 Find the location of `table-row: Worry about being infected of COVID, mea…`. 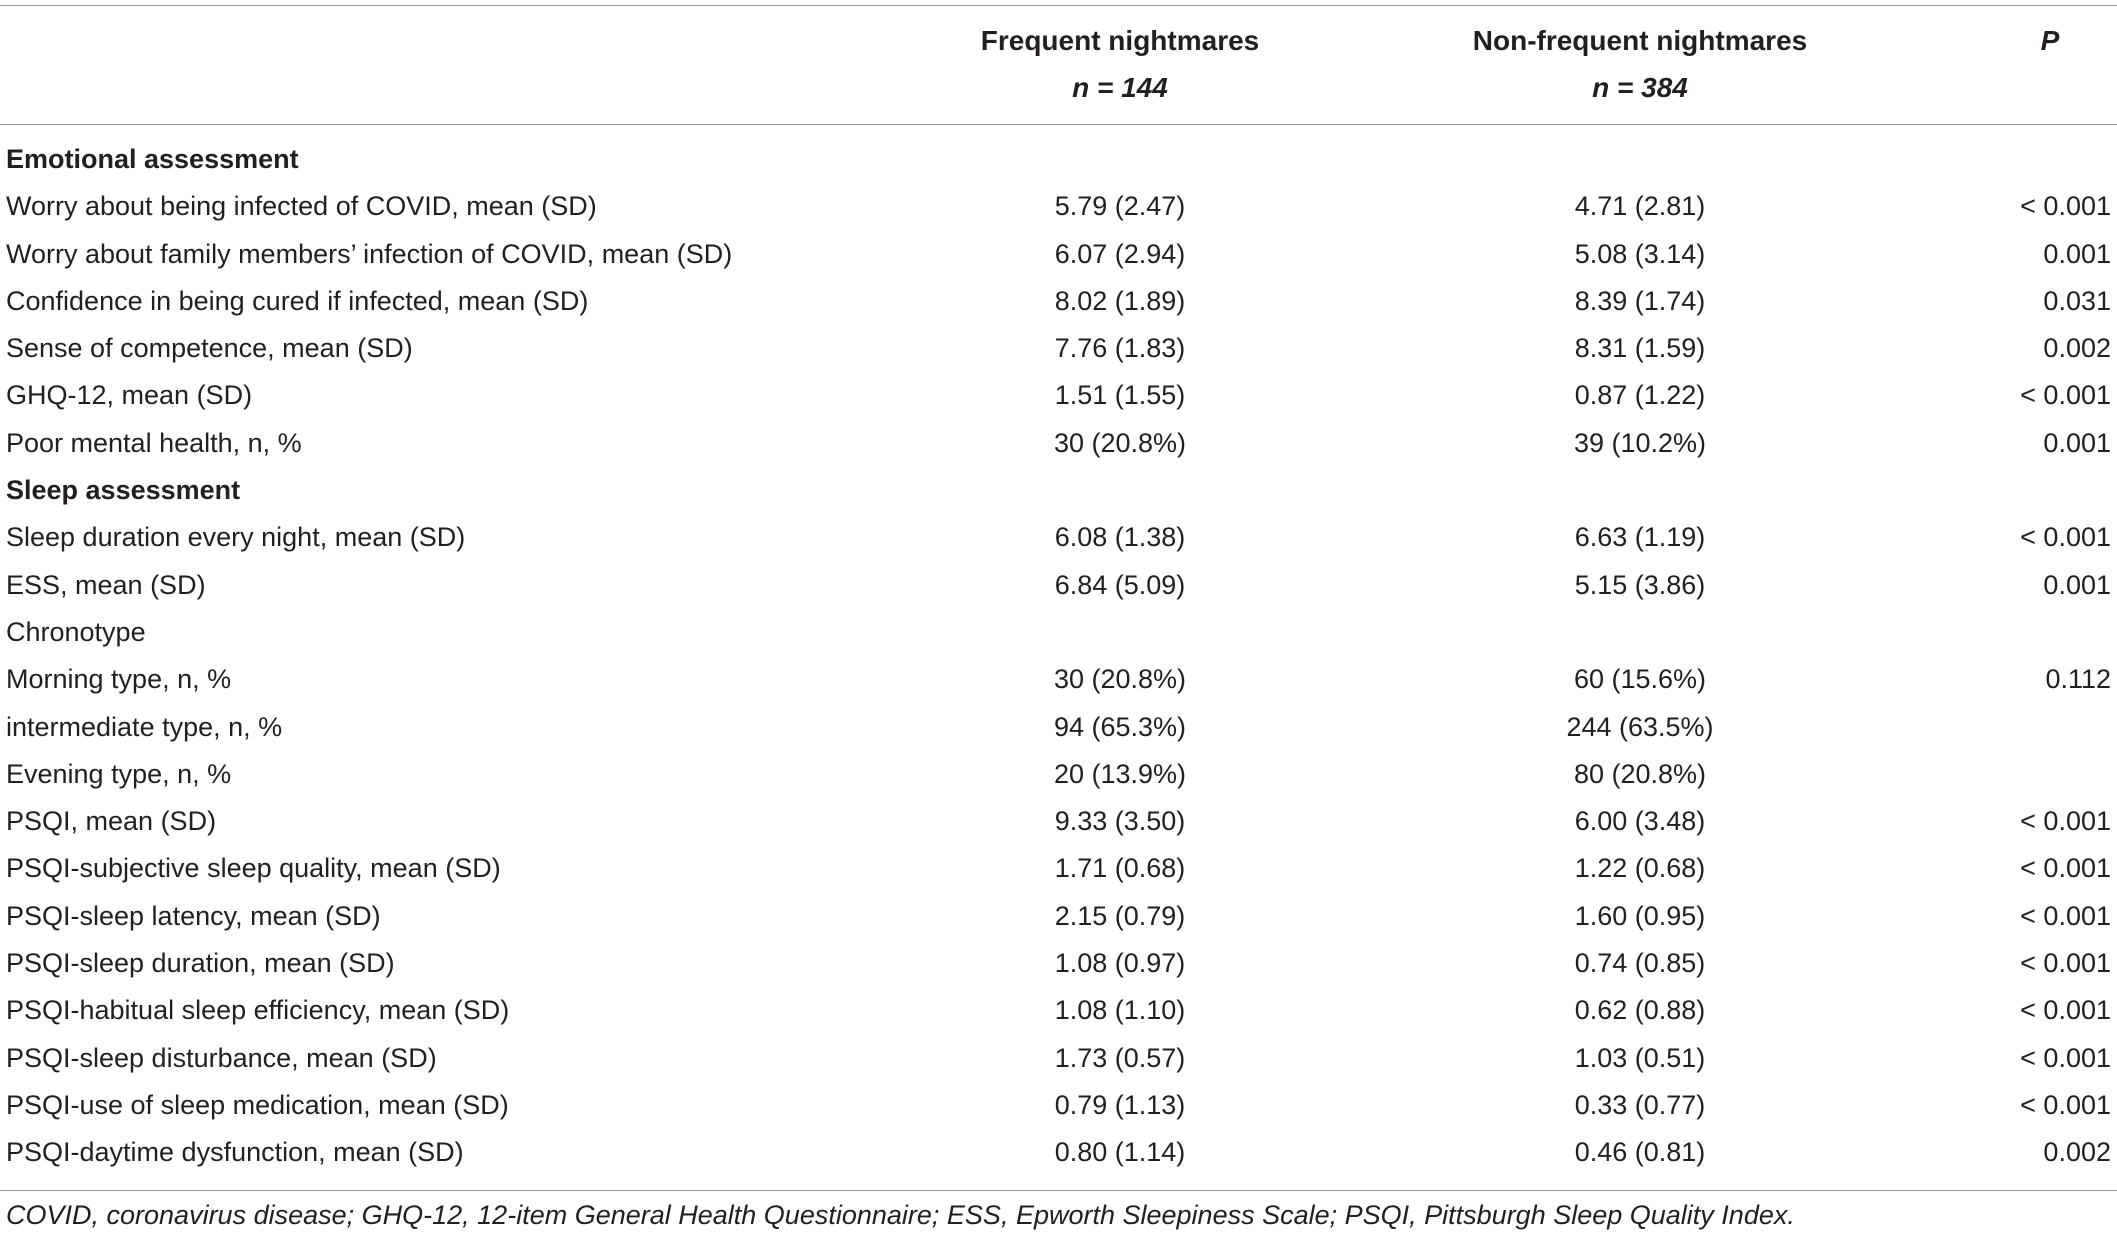

table-row: Worry about being infected of COVID, mea… is located at coordinates (1058, 206).